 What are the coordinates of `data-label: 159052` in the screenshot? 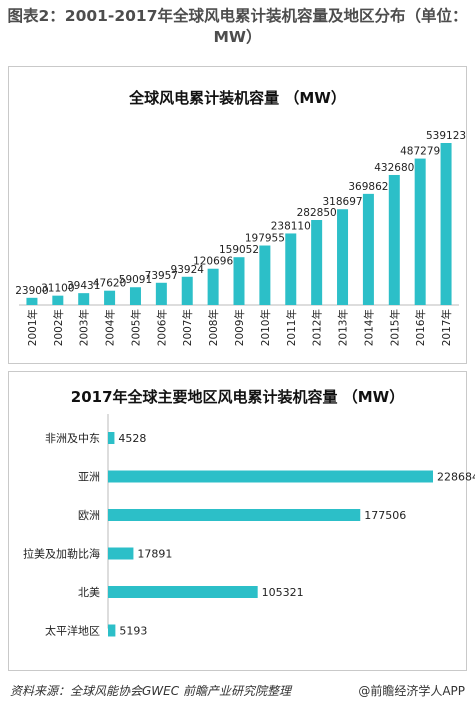 It's located at (239, 250).